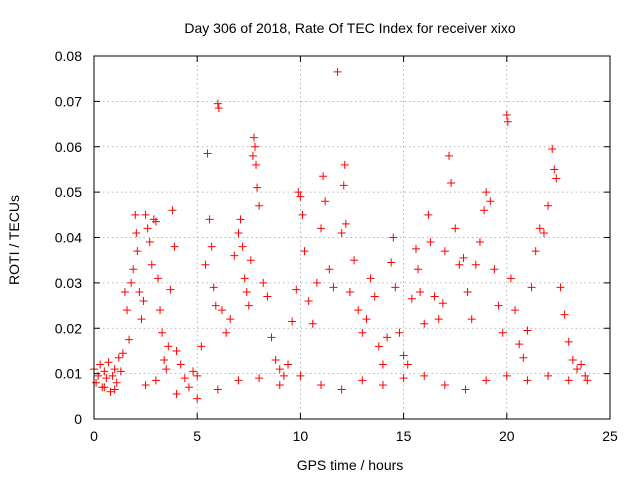 The image size is (640, 480). I want to click on x-tick-label: 0, so click(94, 436).